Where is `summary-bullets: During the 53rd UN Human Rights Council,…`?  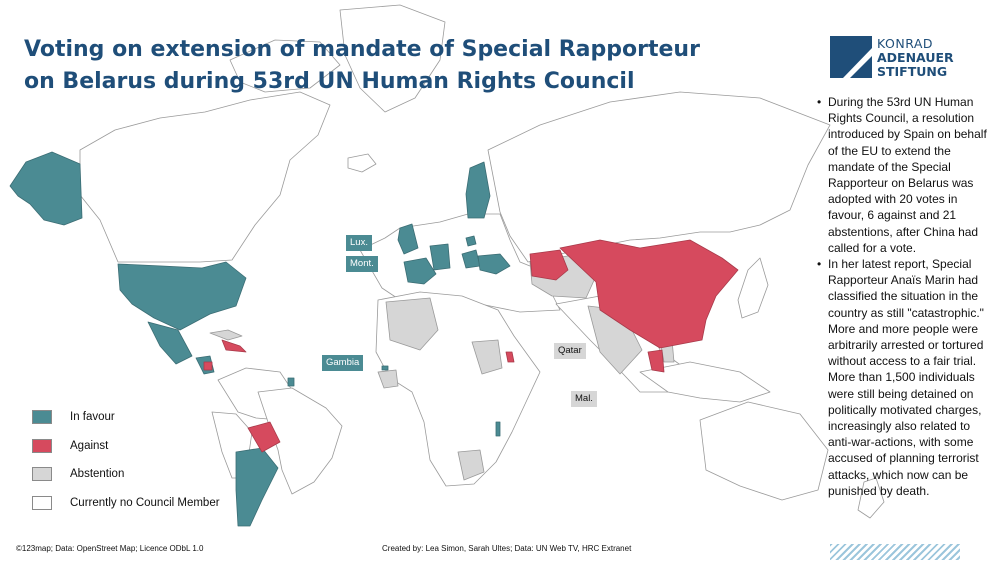
summary-bullets: During the 53rd UN Human Rights Council,… is located at coordinates (906, 296).